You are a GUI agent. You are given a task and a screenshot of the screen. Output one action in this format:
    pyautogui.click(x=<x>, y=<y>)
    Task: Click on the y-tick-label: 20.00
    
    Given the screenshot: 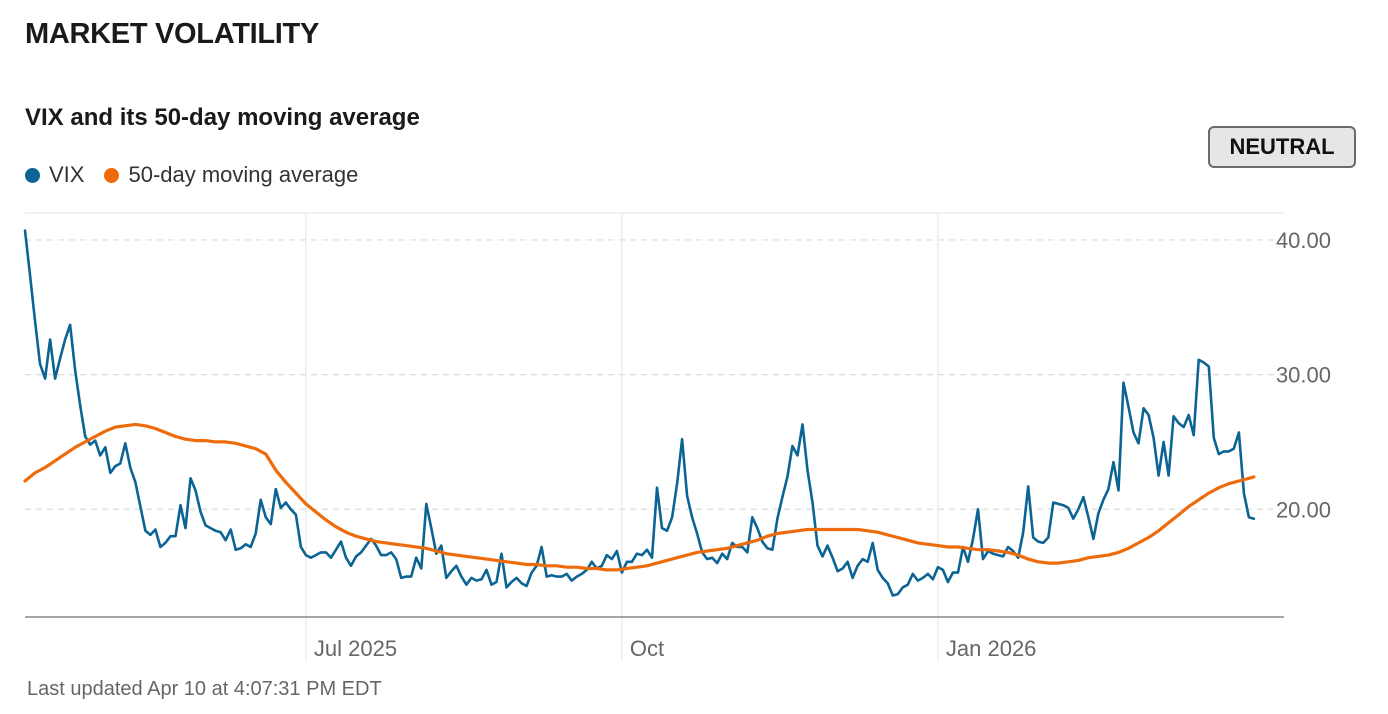 What is the action you would take?
    pyautogui.click(x=1303, y=509)
    